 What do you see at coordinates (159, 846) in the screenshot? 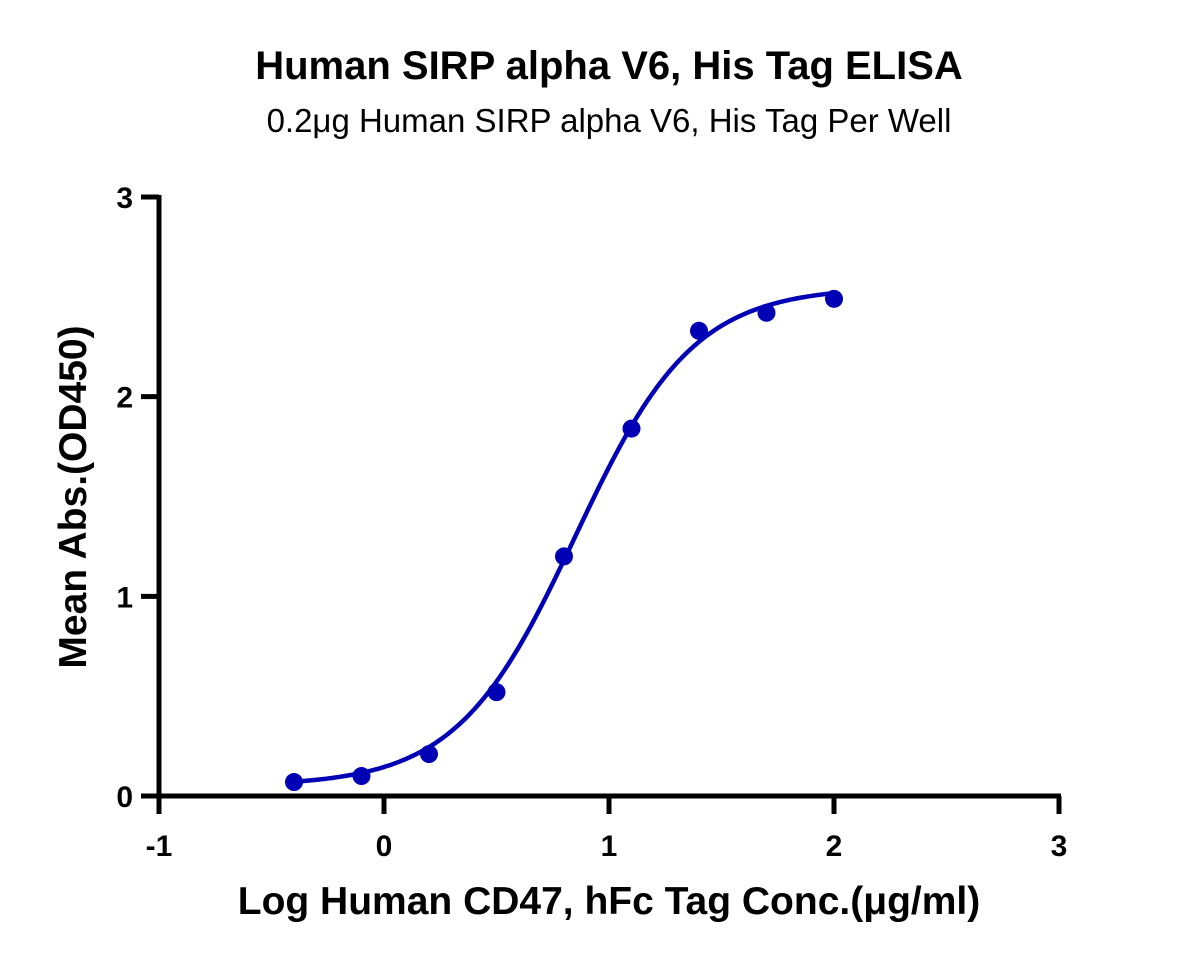
I see `x-tick-label: -1` at bounding box center [159, 846].